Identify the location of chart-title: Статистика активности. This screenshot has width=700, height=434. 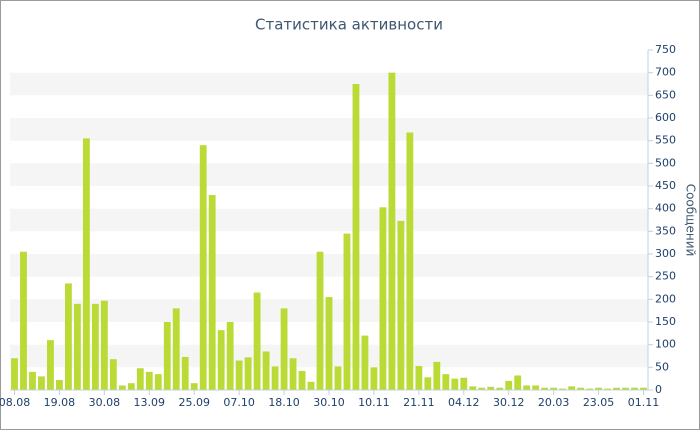
(349, 25).